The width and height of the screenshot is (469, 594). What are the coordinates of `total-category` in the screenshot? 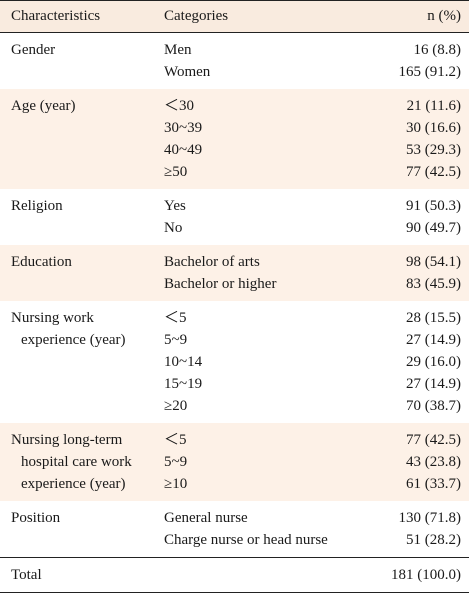 It's located at (271, 575).